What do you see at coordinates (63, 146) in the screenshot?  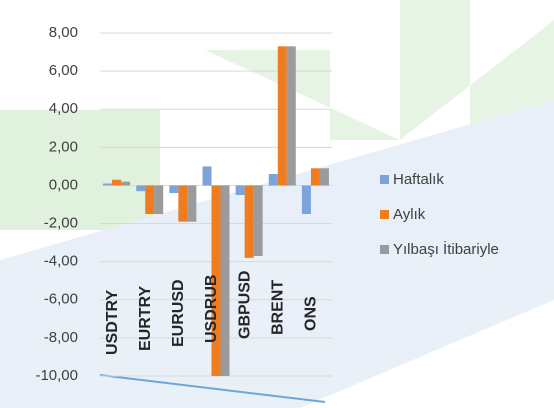 I see `y-tick-label: 2,00` at bounding box center [63, 146].